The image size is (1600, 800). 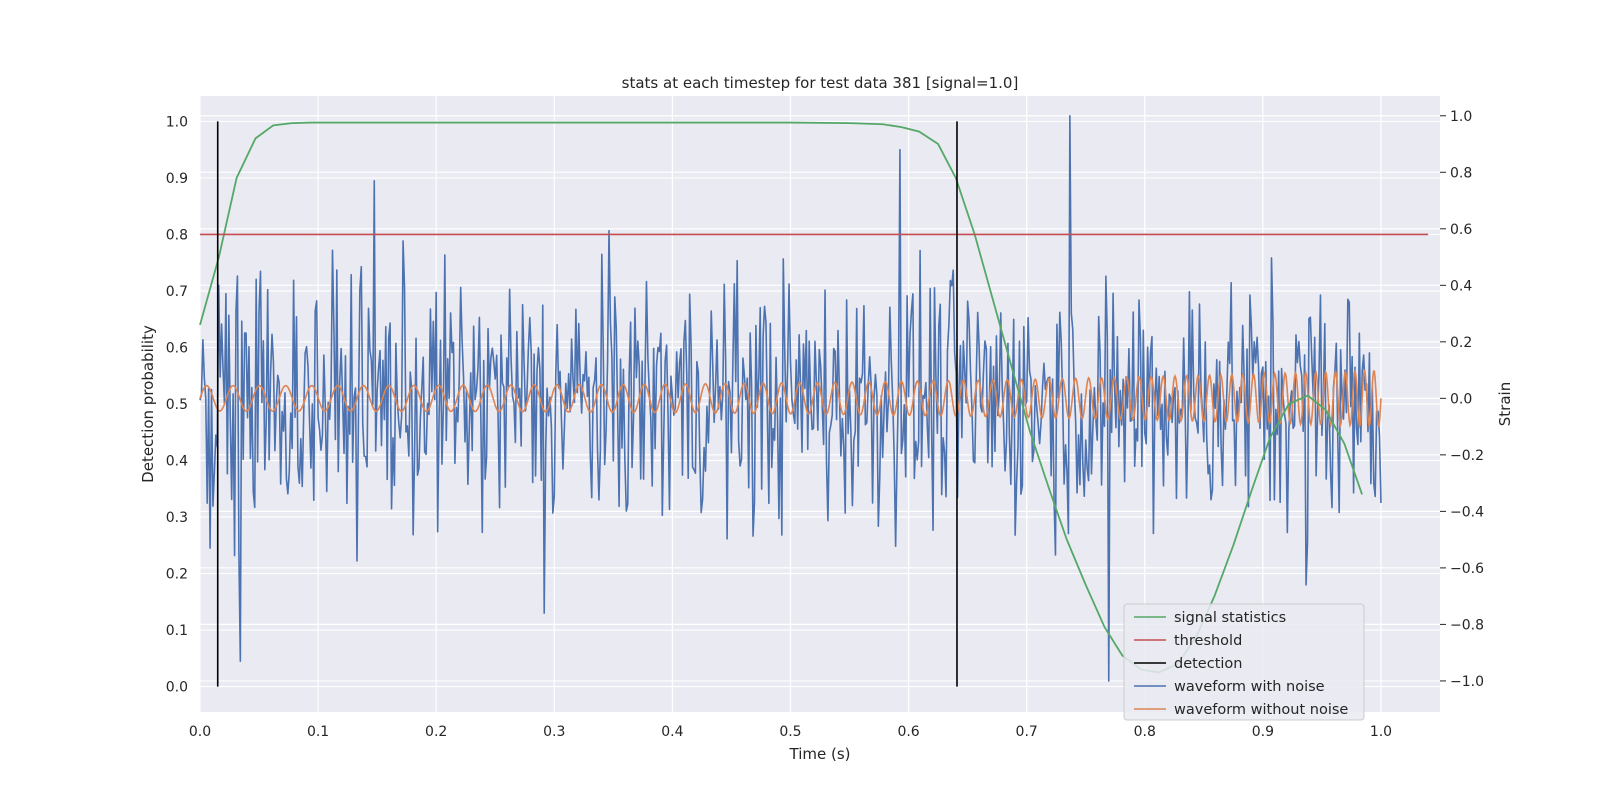 I want to click on y-tick-label: 0.6, so click(x=177, y=348).